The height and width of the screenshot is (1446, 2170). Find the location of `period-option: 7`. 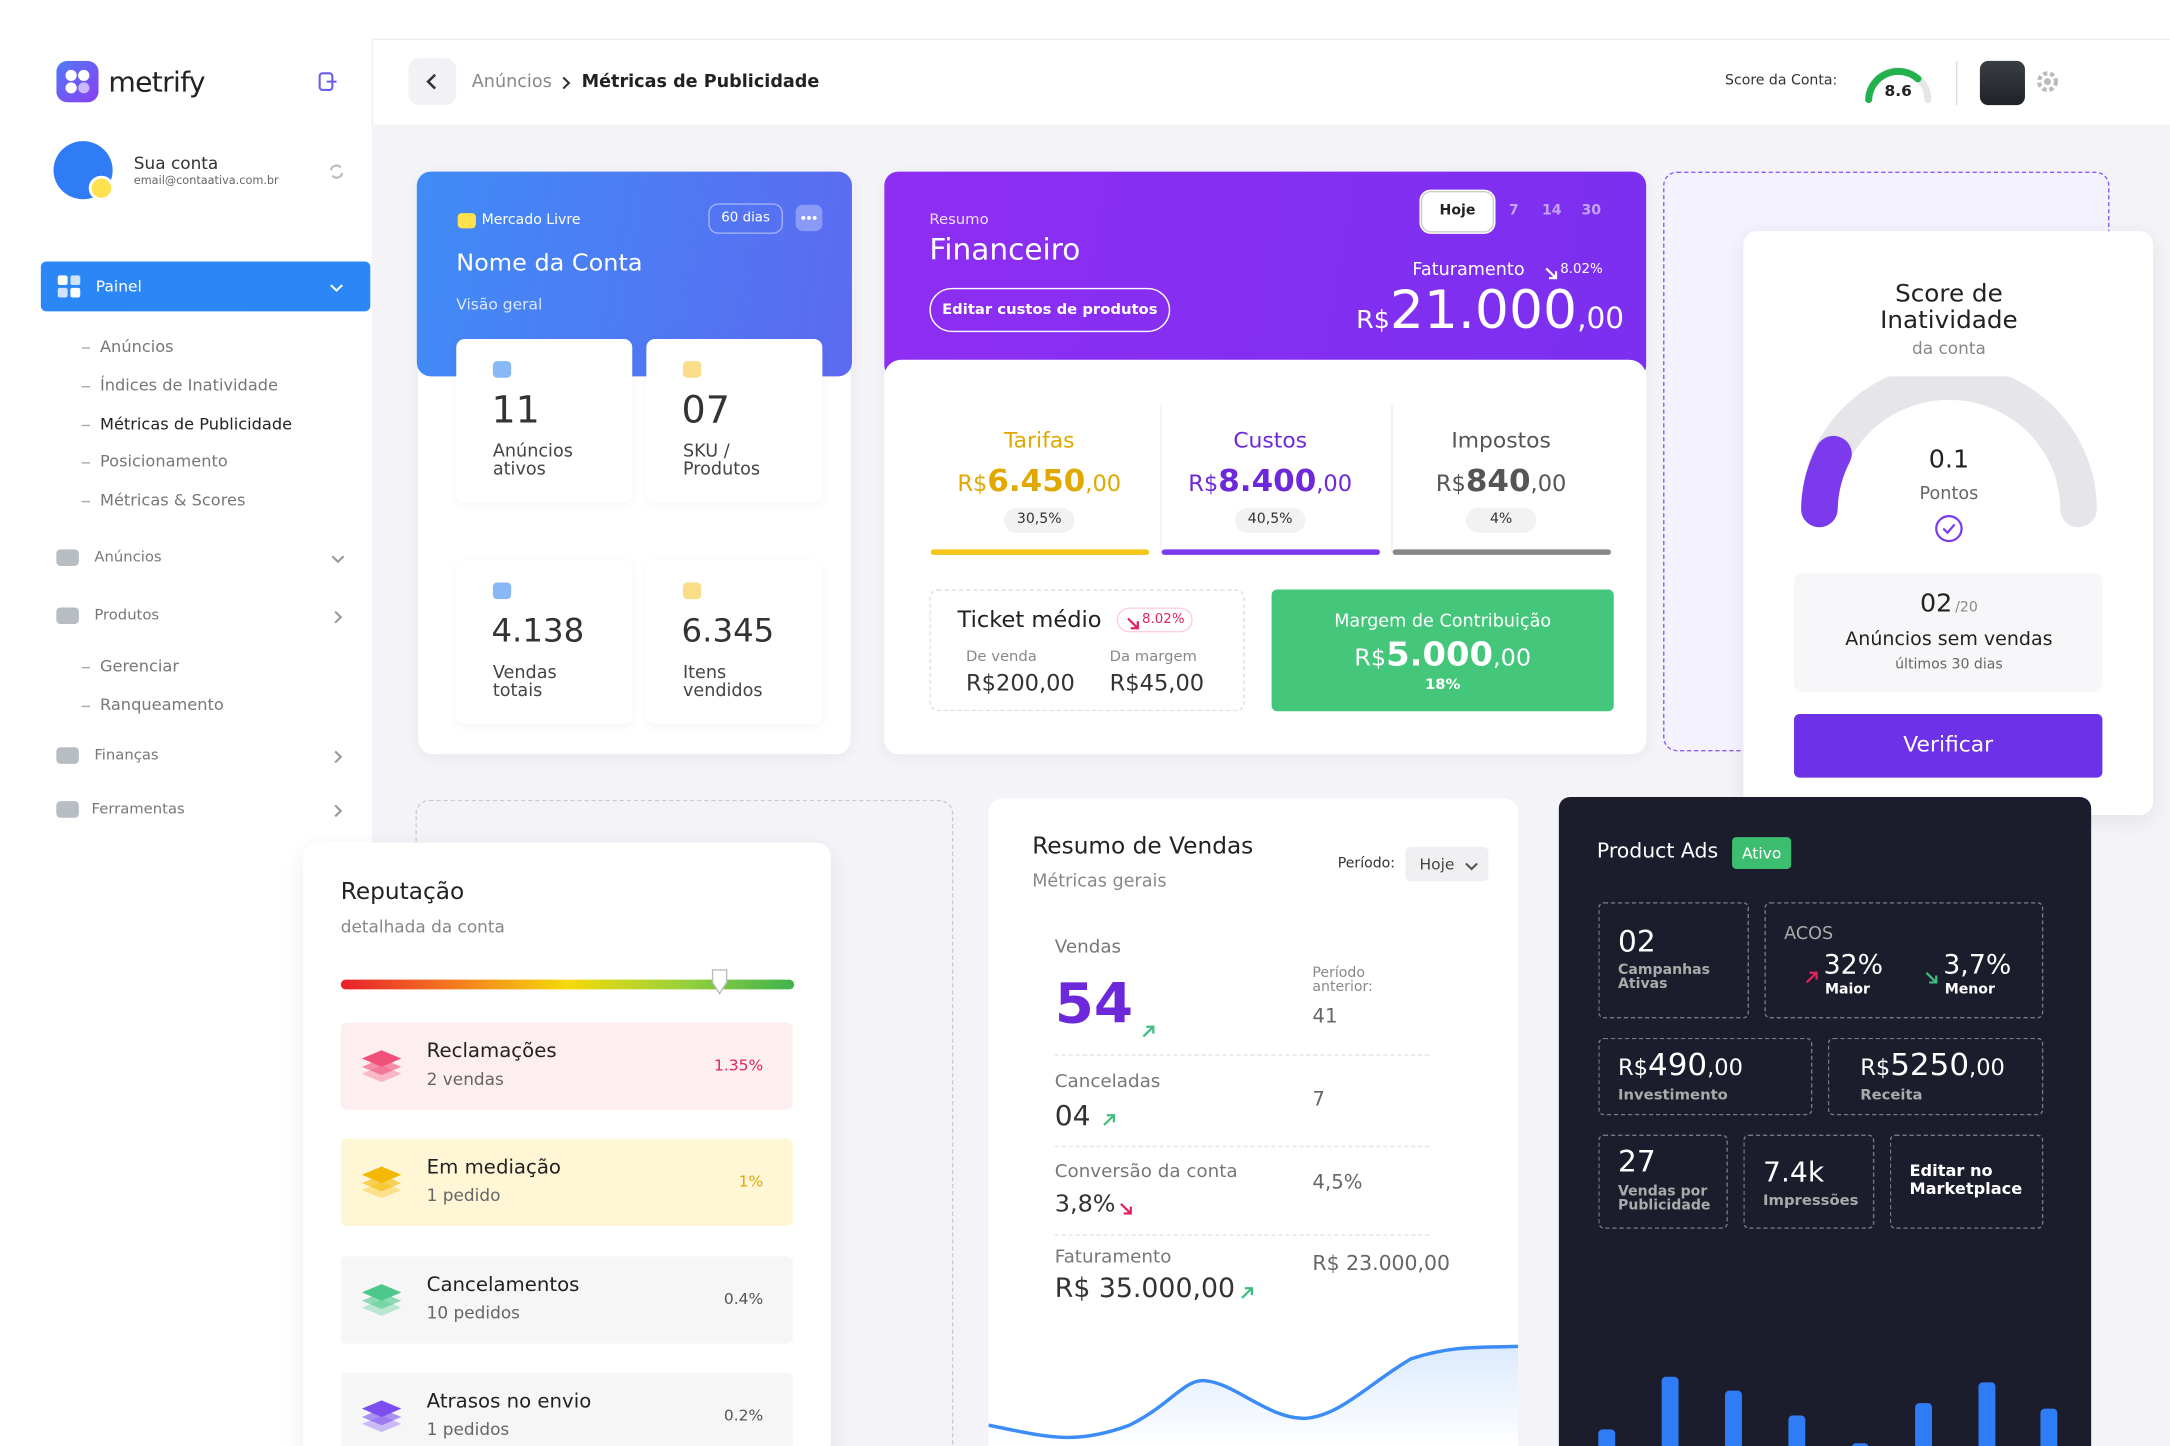

period-option: 7 is located at coordinates (1513, 211).